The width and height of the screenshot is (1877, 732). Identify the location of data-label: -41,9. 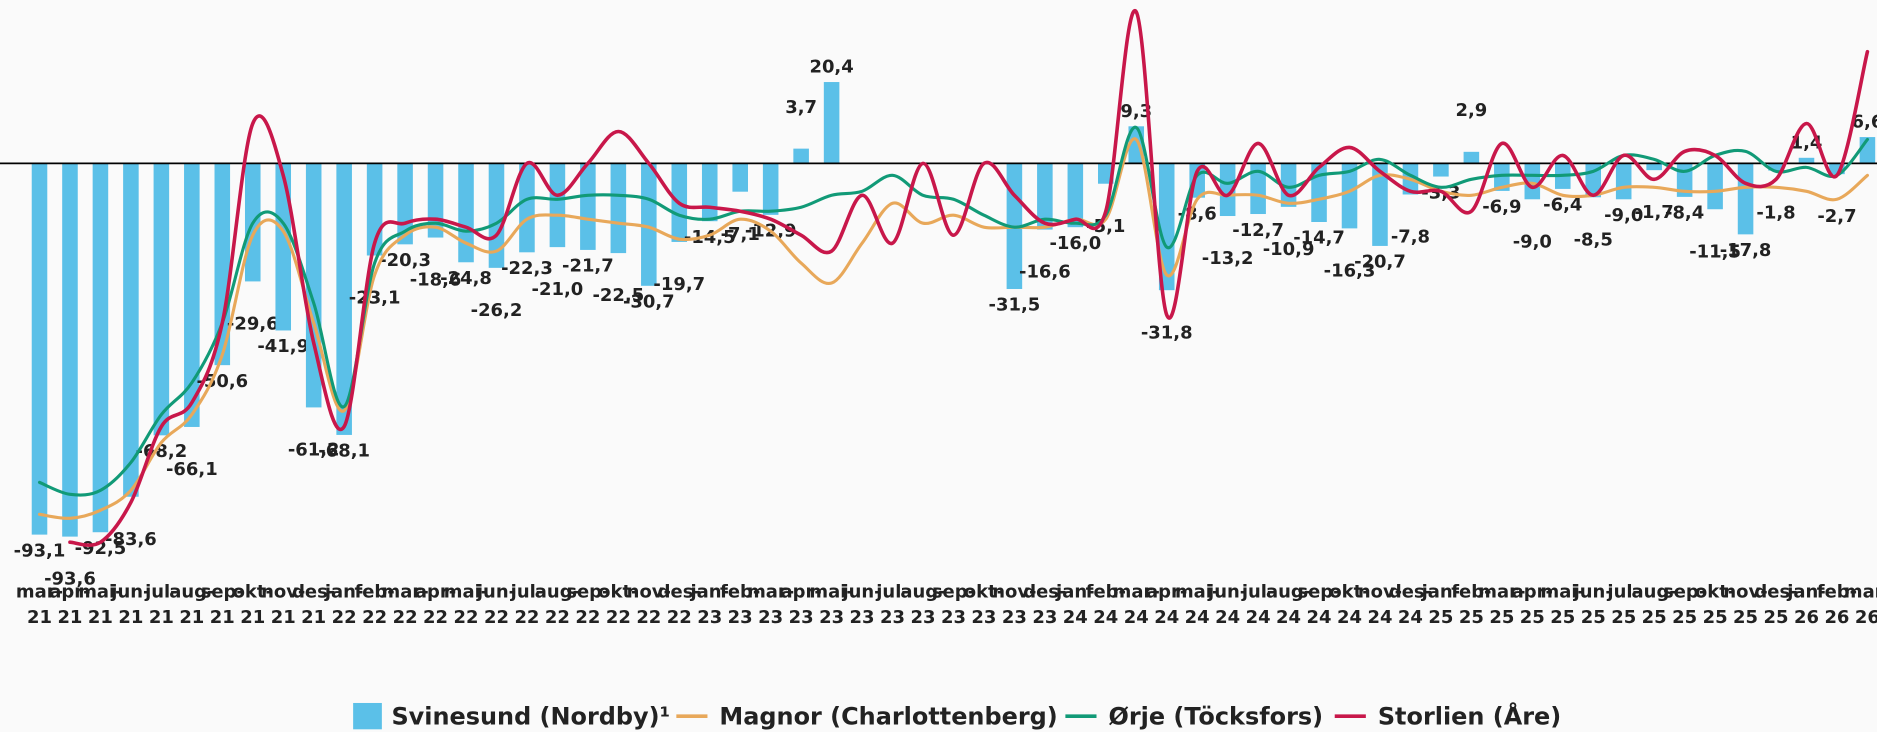
(283, 346).